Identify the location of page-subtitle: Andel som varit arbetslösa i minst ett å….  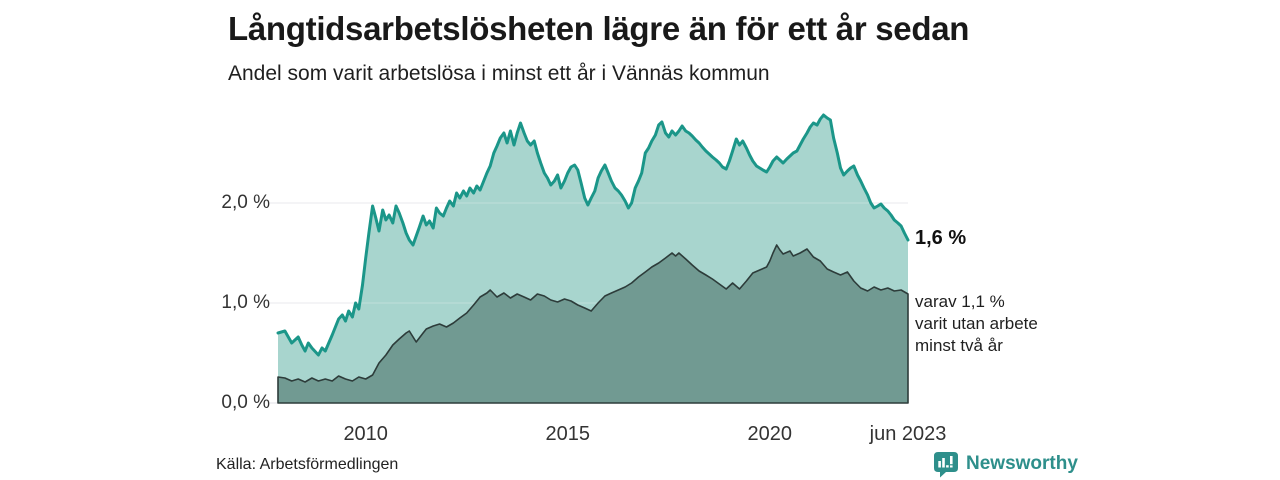
(499, 73).